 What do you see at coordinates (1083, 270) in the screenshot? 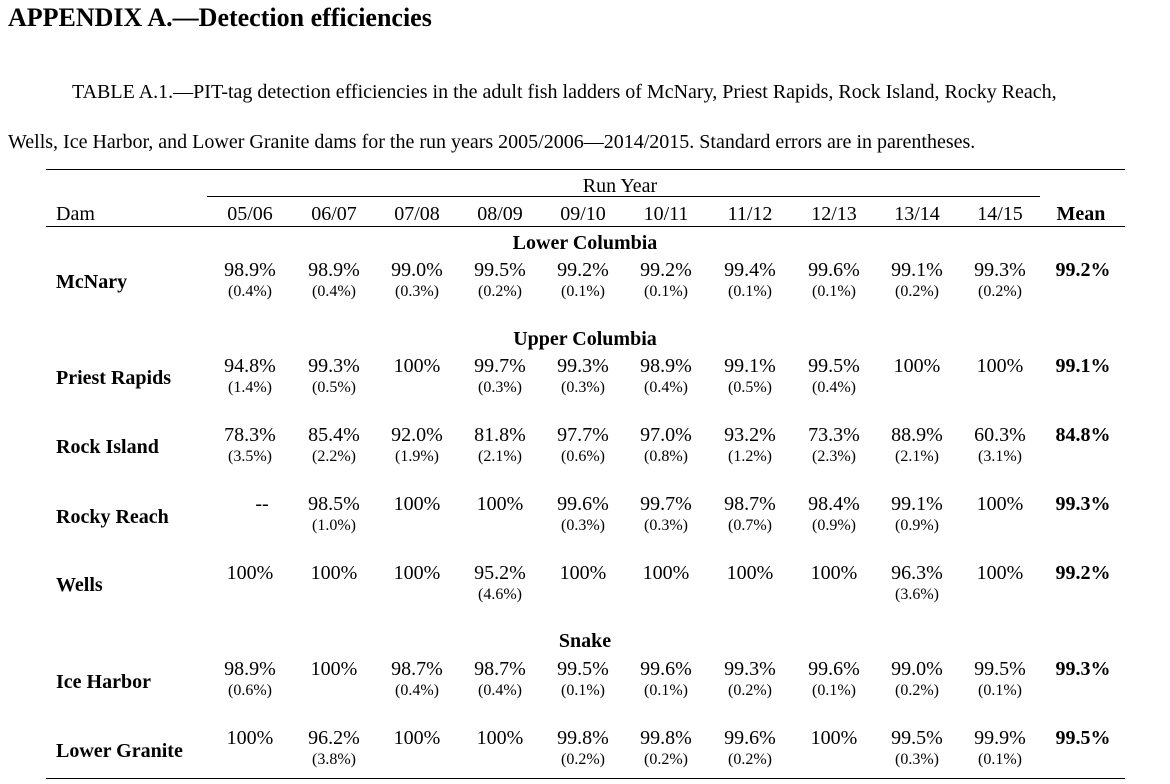
I see `mean-value: 99.2%` at bounding box center [1083, 270].